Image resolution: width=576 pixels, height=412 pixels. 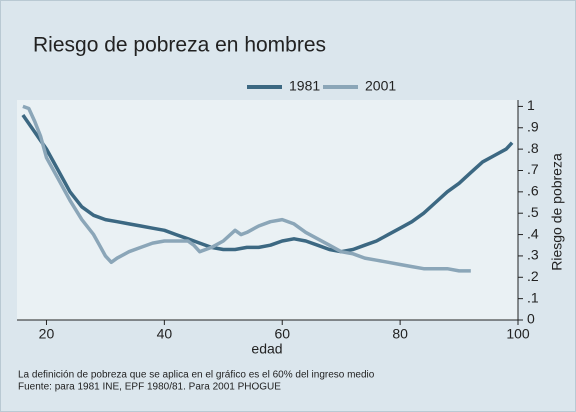 What do you see at coordinates (531, 319) in the screenshot?
I see `y-tick-label: 0` at bounding box center [531, 319].